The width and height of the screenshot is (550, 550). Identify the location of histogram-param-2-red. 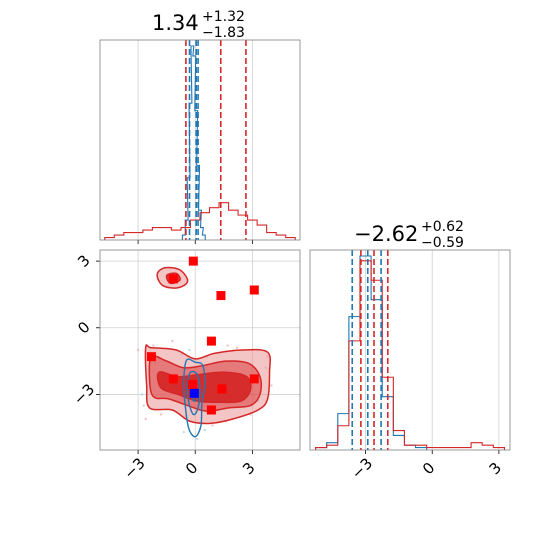
(410, 355).